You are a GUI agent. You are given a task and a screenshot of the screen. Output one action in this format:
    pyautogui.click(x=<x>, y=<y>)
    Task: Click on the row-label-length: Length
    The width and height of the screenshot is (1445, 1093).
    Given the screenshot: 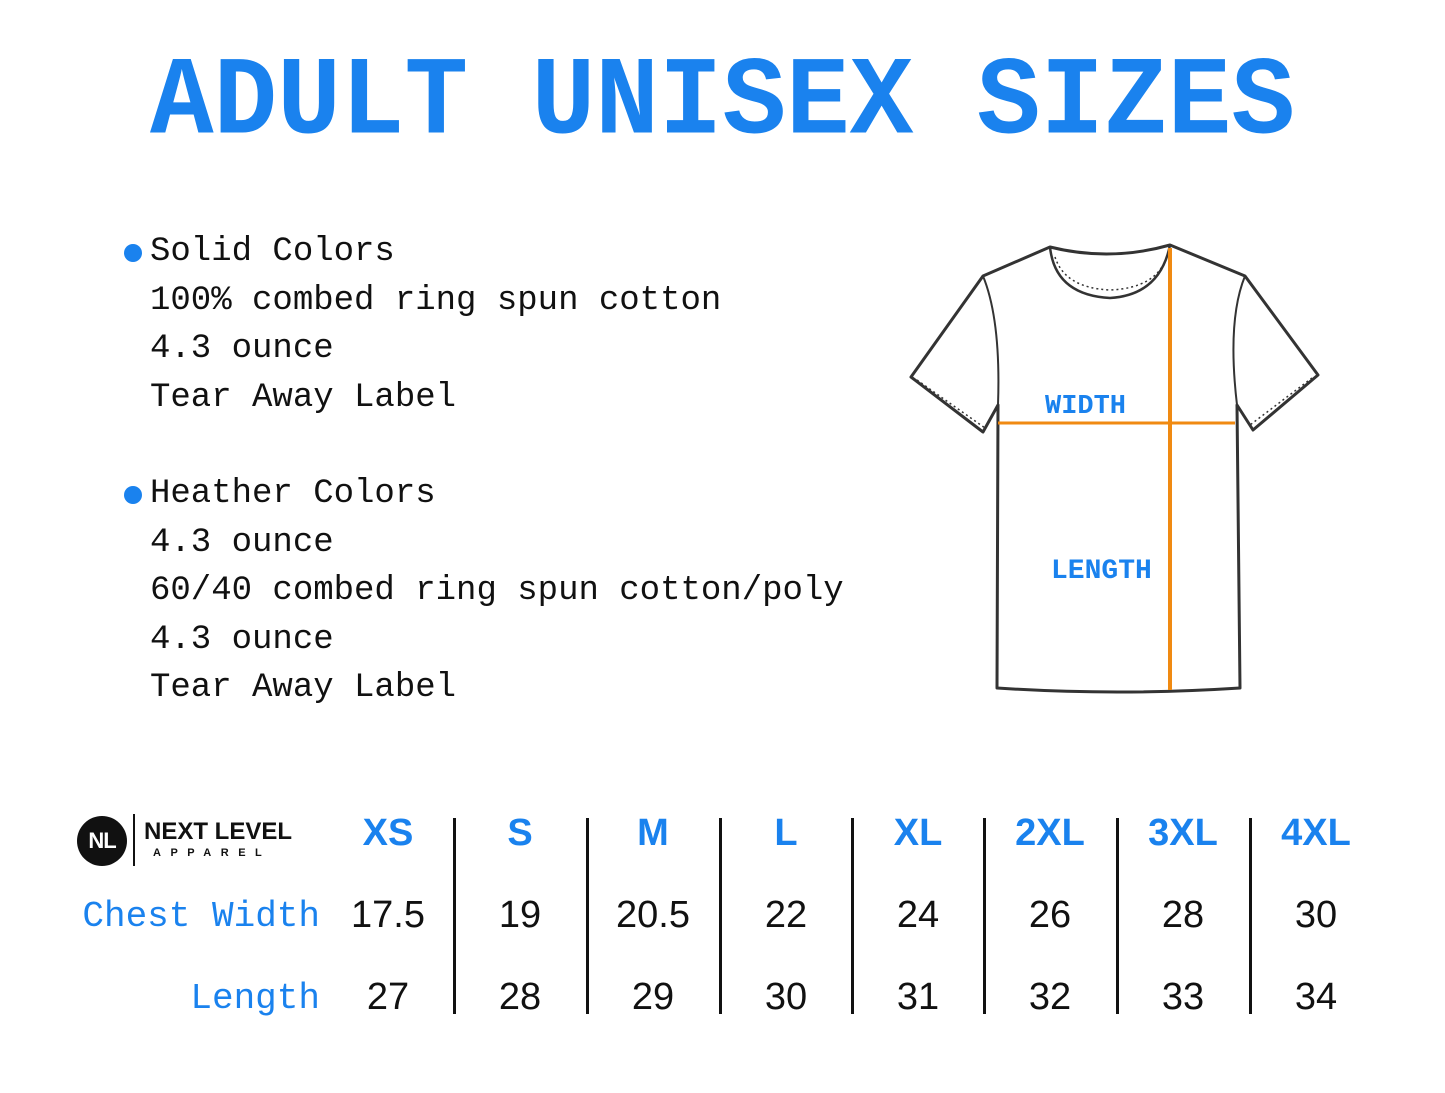 What is the action you would take?
    pyautogui.click(x=255, y=998)
    